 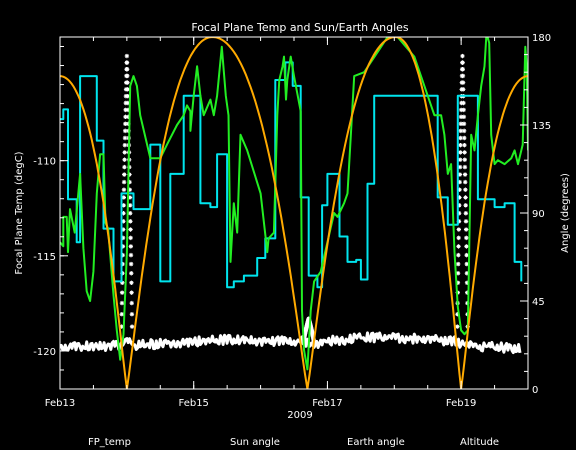 What do you see at coordinates (479, 442) in the screenshot?
I see `legend-altitude: Altitude` at bounding box center [479, 442].